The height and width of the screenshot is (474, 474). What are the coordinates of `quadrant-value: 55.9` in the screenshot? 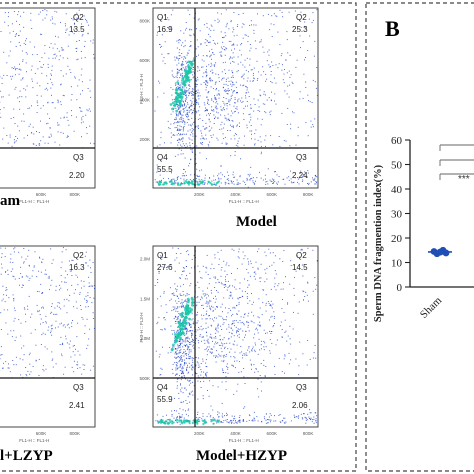 It's located at (165, 399).